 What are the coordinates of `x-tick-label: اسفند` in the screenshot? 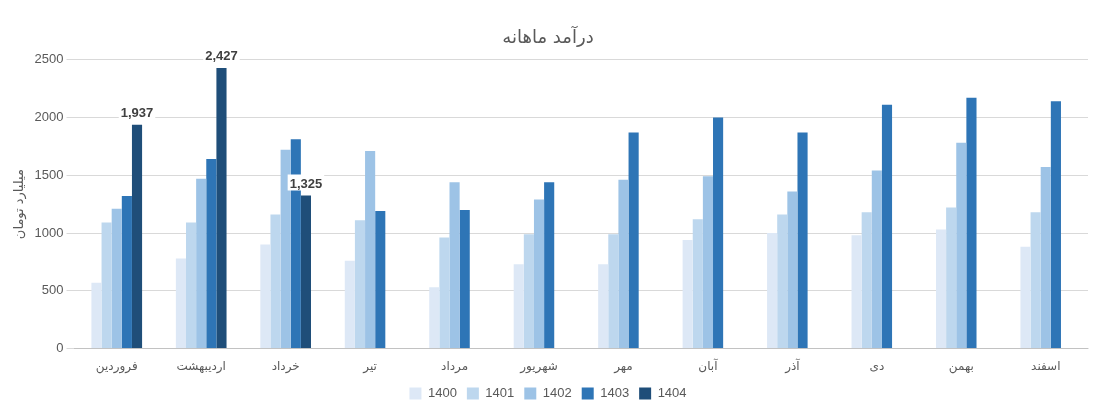 It's located at (1046, 365).